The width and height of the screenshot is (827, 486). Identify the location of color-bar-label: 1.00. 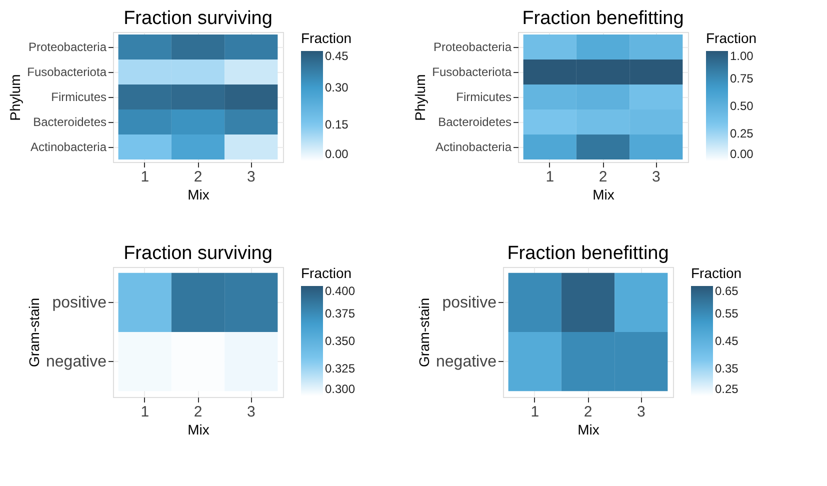
(742, 56).